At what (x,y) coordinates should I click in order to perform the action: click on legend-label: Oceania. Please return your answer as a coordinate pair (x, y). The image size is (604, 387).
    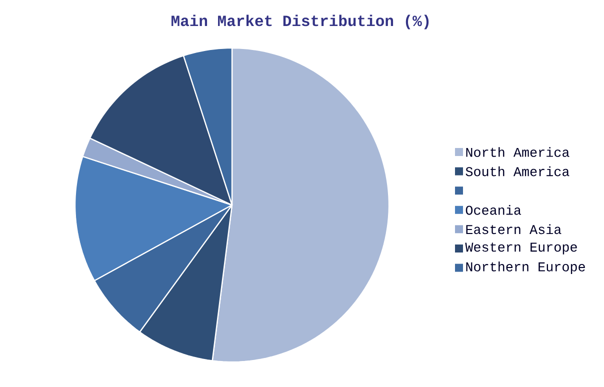
    Looking at the image, I should click on (494, 209).